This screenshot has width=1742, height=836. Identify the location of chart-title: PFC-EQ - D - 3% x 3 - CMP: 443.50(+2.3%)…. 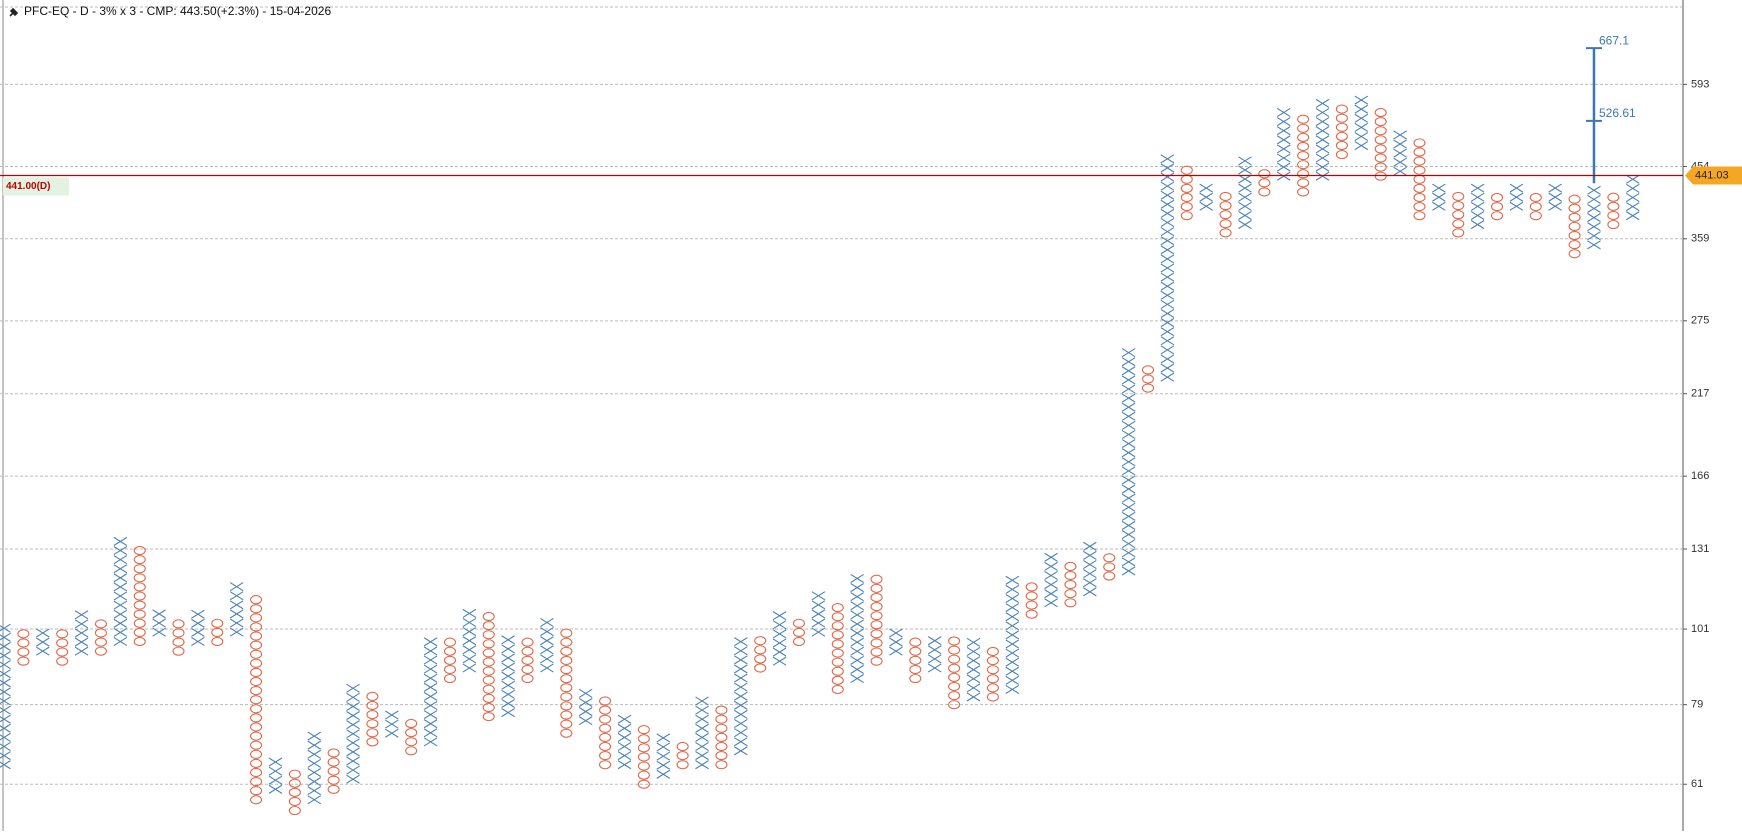
(177, 11).